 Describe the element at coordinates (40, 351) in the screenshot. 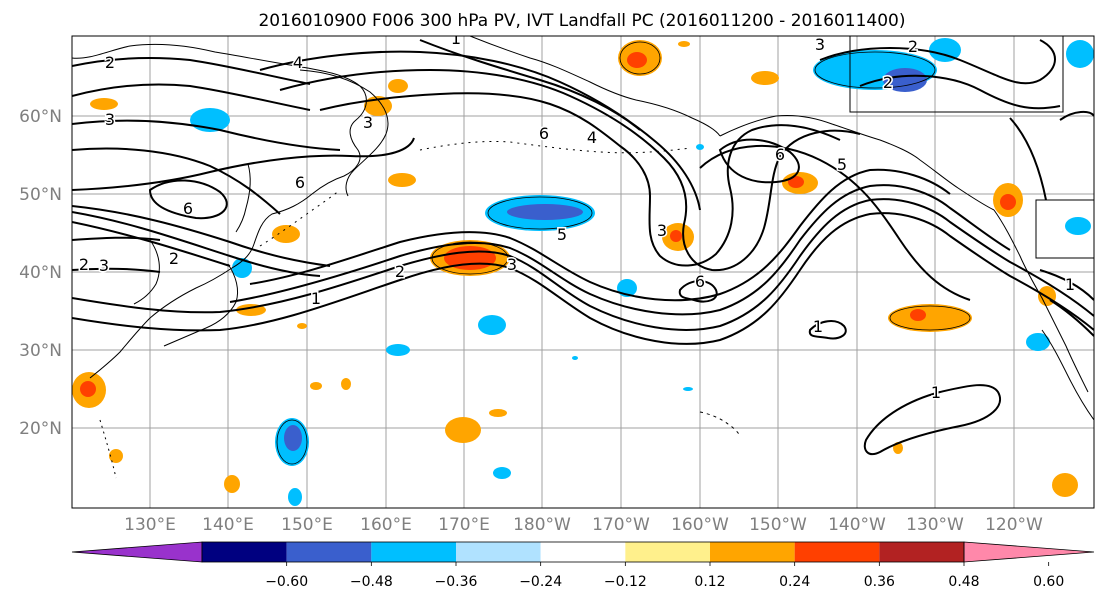

I see `lat-tick-label: 30°N` at that location.